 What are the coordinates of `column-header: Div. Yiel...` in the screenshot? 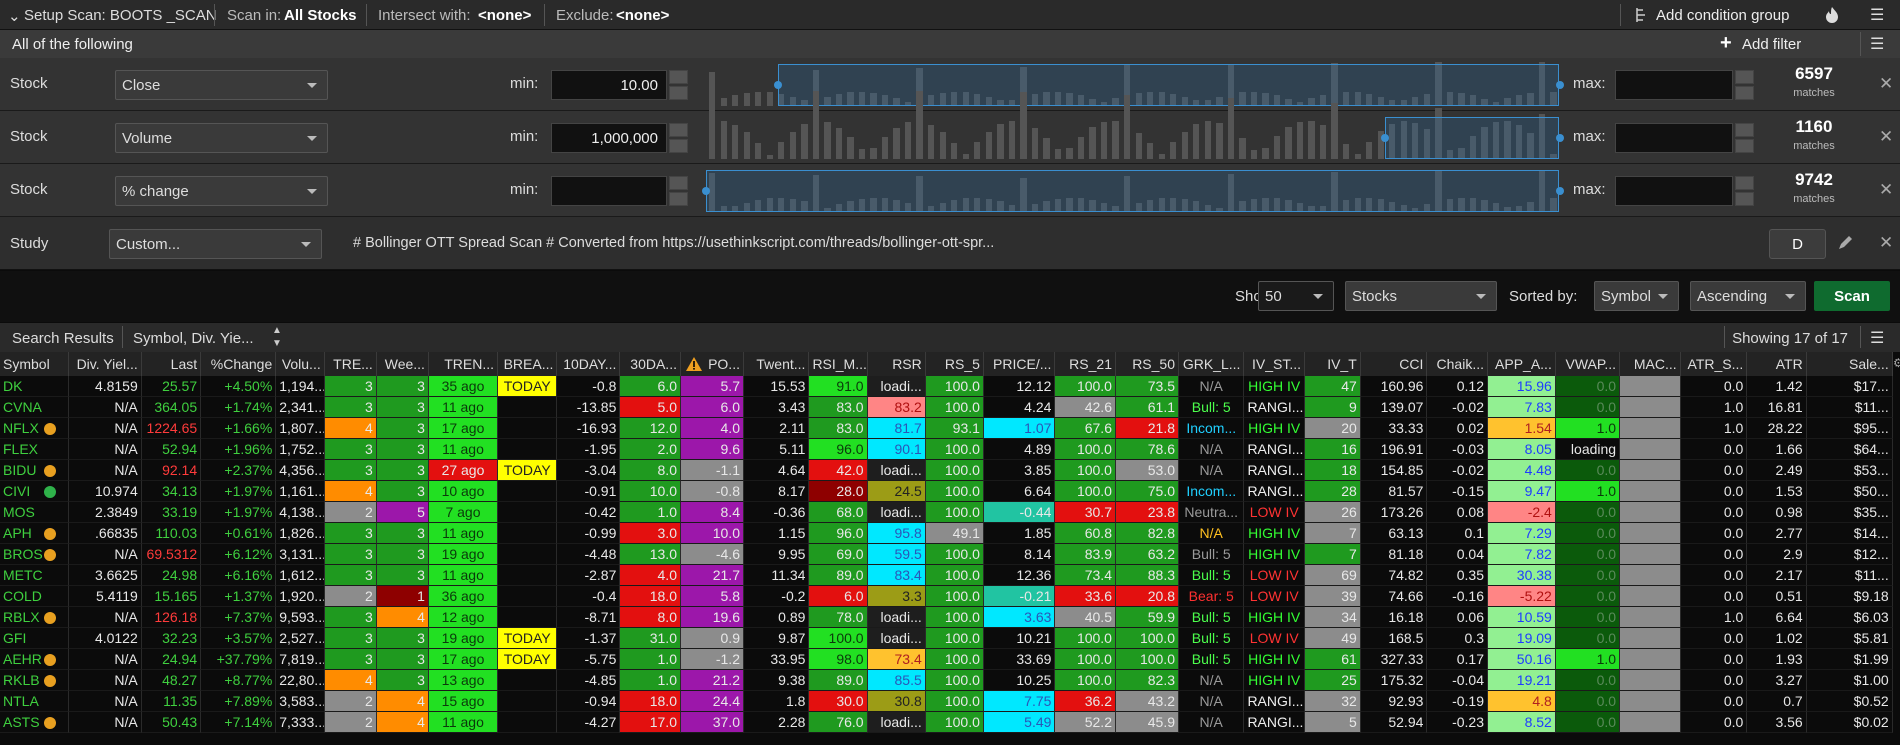 It's located at (105, 364).